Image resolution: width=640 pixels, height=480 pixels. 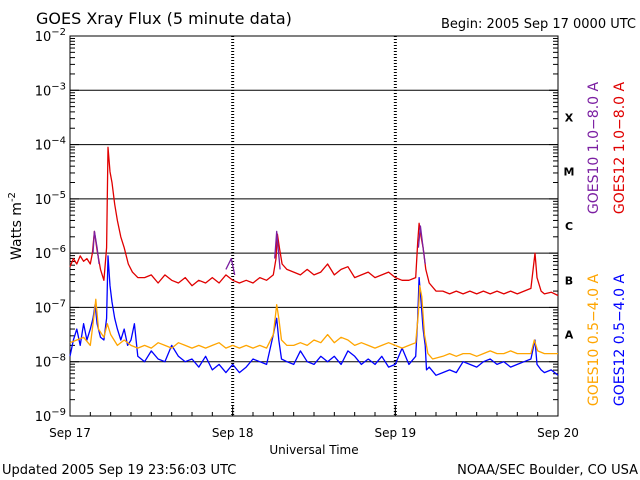 What do you see at coordinates (620, 148) in the screenshot?
I see `legend-entry: GOES12 1.0−8.0 A` at bounding box center [620, 148].